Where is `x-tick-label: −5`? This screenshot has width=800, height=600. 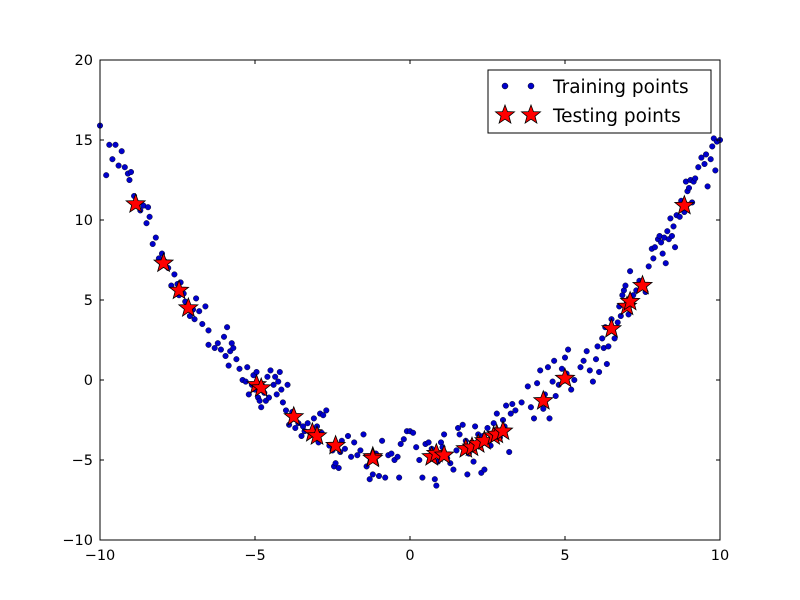 x-tick-label: −5 is located at coordinates (254, 556).